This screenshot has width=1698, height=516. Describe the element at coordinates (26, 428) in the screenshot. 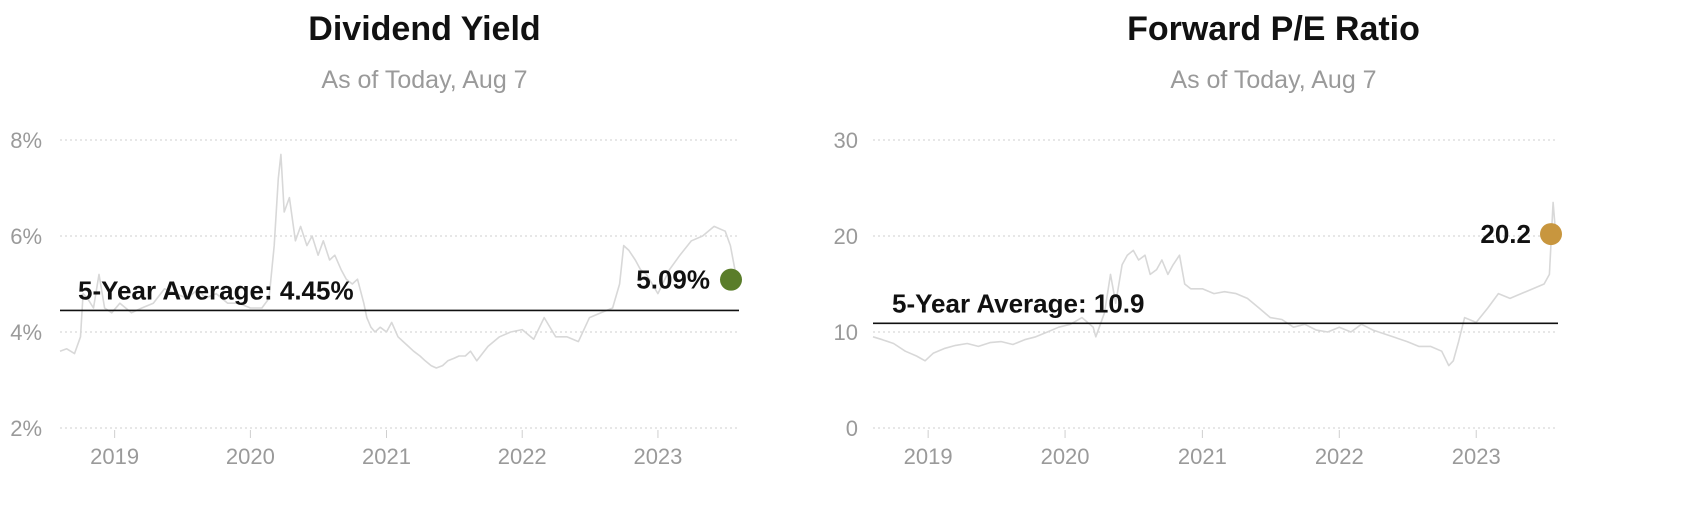

I see `y-tick-label: 2%` at that location.